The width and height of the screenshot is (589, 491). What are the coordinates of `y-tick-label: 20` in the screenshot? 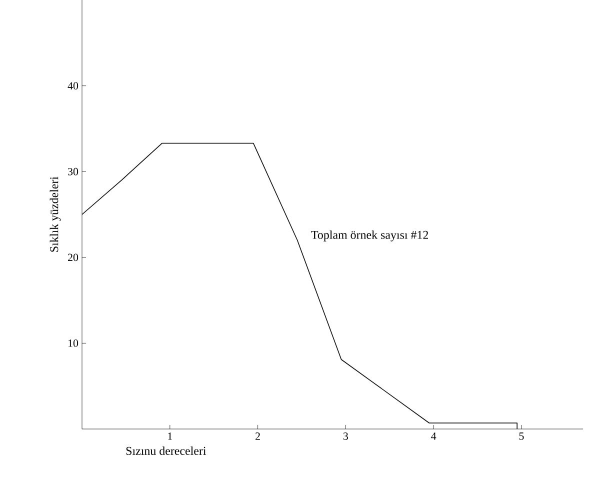 It's located at (73, 258).